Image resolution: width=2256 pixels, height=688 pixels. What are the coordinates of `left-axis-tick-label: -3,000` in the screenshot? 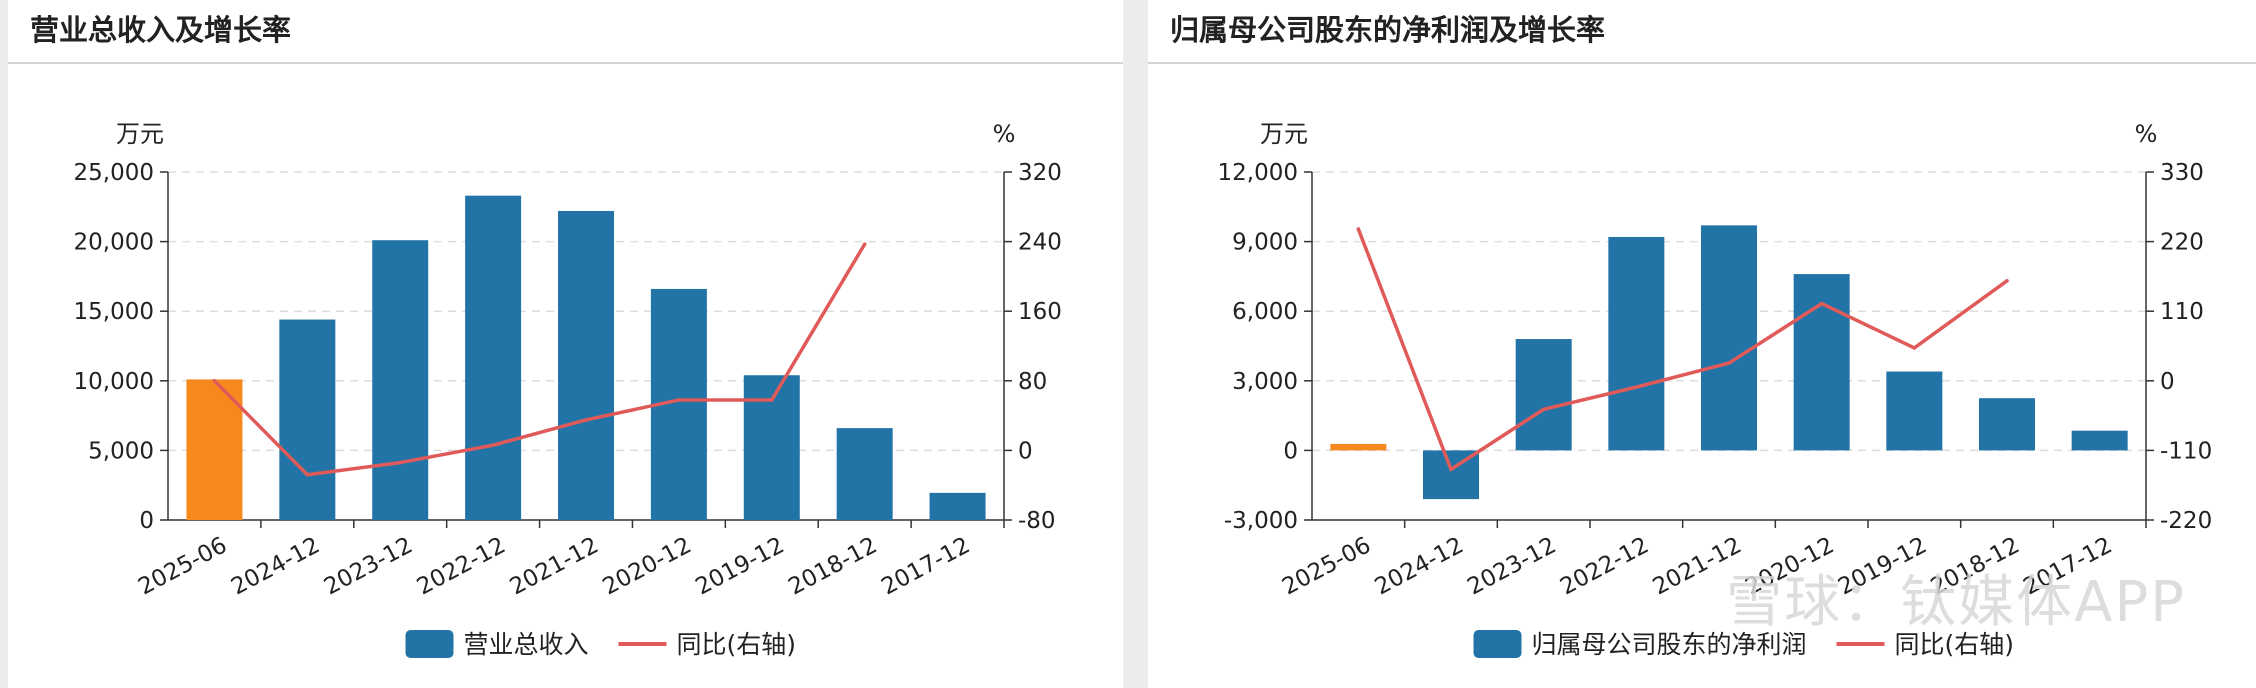 It's located at (1261, 521).